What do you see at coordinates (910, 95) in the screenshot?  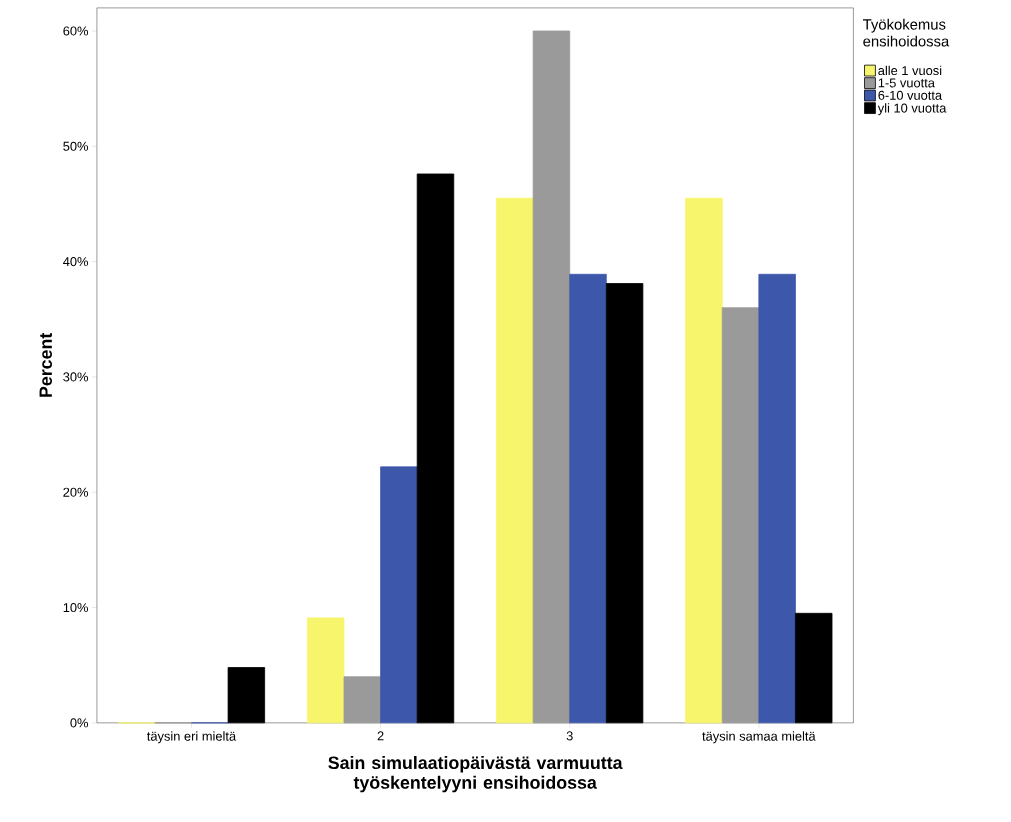 I see `legend-label: 6-10 vuotta` at bounding box center [910, 95].